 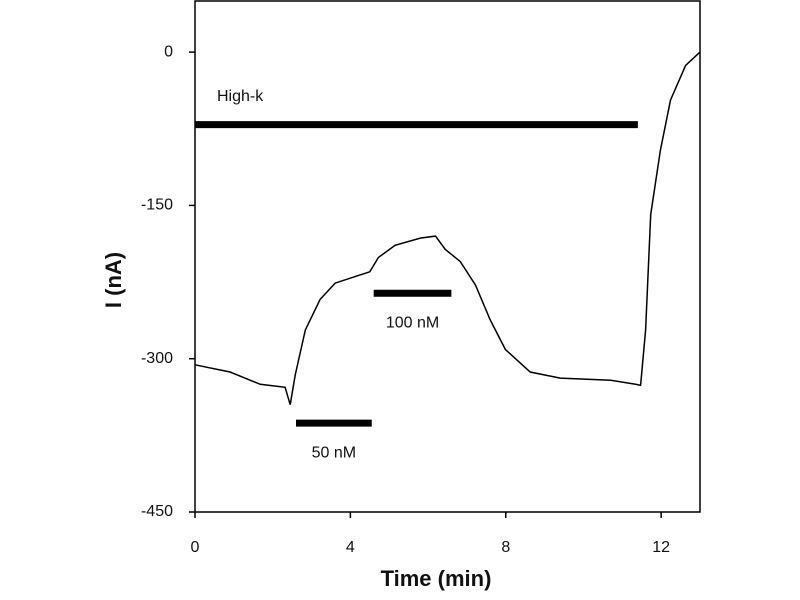 I want to click on y-tick-label: 0, so click(x=168, y=51).